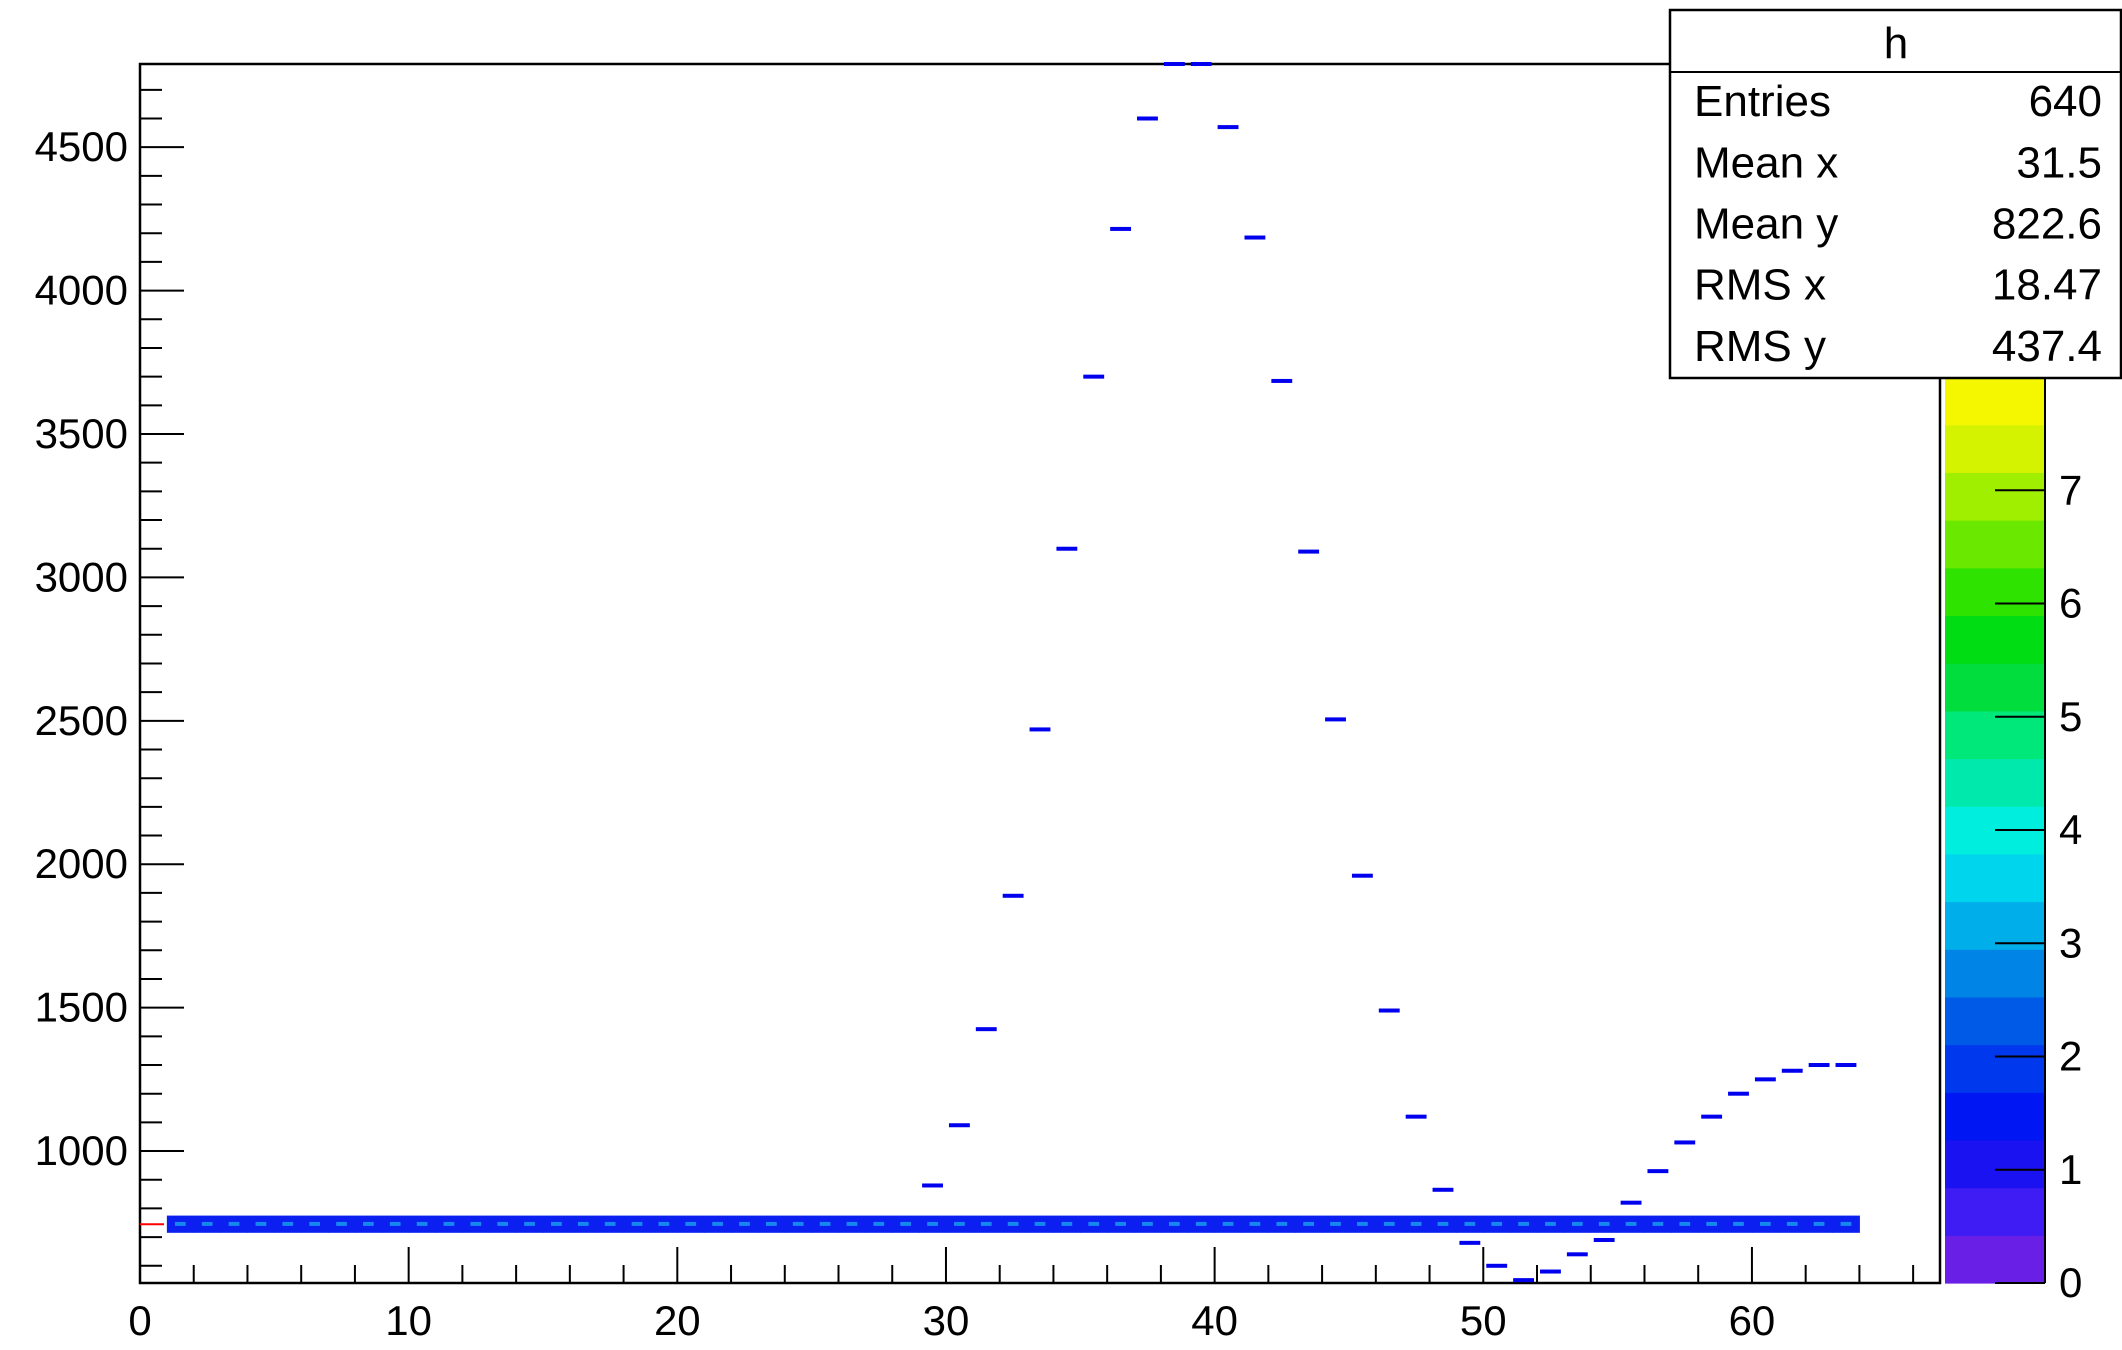 This screenshot has height=1350, width=2122. What do you see at coordinates (2070, 942) in the screenshot?
I see `palette-tick-label: 3` at bounding box center [2070, 942].